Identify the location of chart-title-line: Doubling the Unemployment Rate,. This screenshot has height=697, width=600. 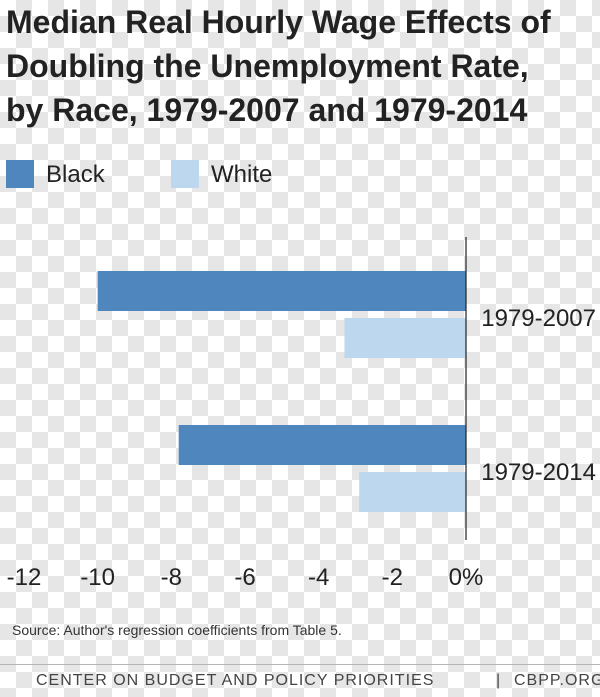
(267, 66).